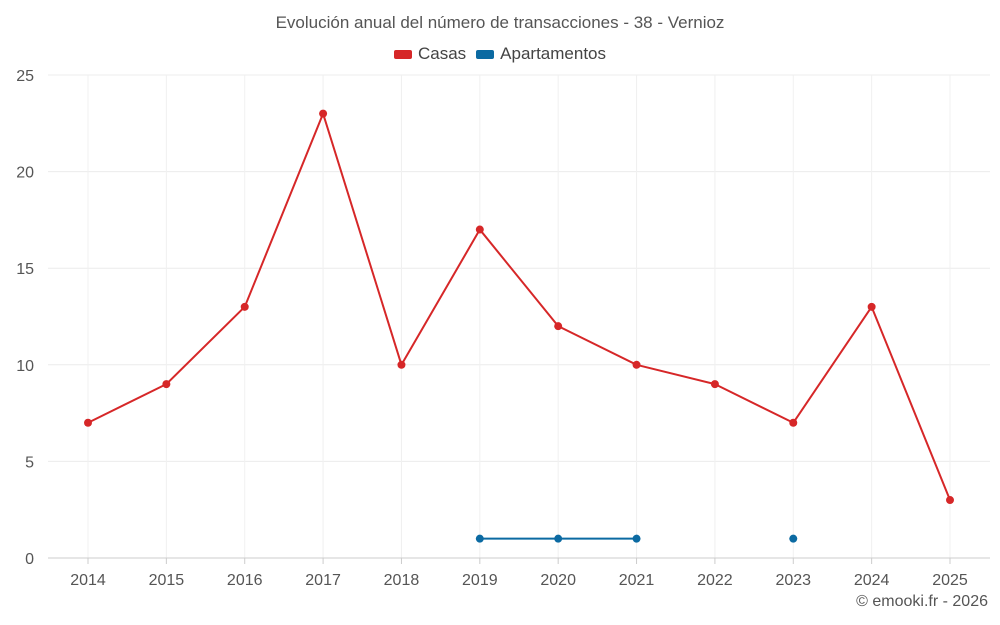  What do you see at coordinates (637, 580) in the screenshot?
I see `x-tick-label: 2021` at bounding box center [637, 580].